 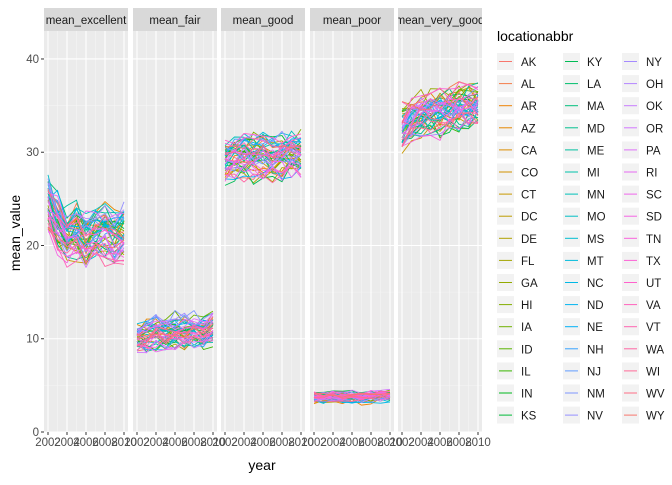 What do you see at coordinates (535, 36) in the screenshot?
I see `legend-title: locationabbr` at bounding box center [535, 36].